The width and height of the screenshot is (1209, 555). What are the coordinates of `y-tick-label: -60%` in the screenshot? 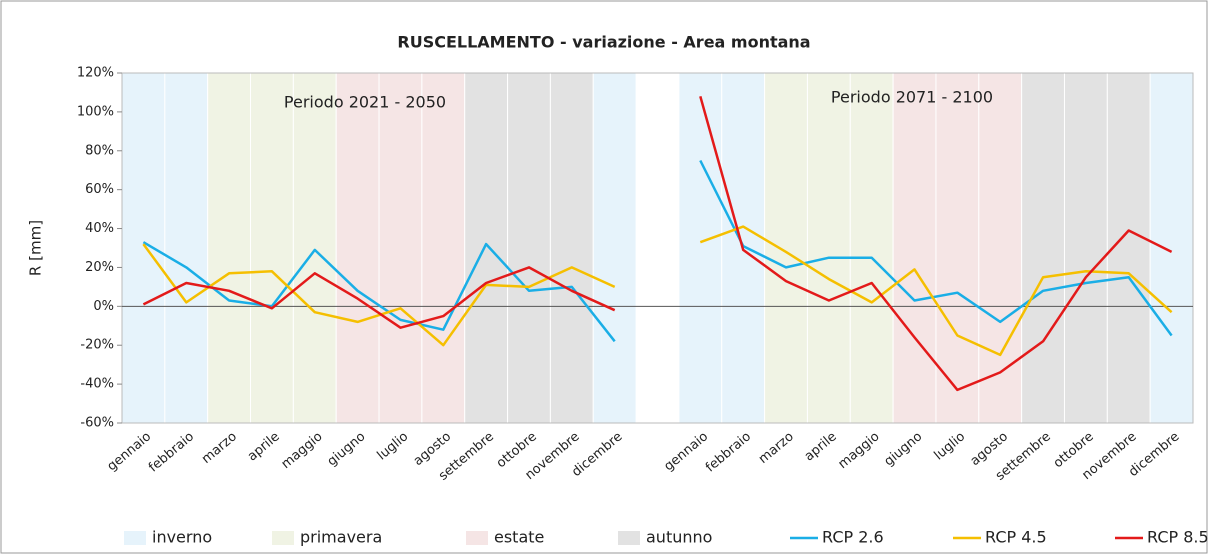 It's located at (97, 423).